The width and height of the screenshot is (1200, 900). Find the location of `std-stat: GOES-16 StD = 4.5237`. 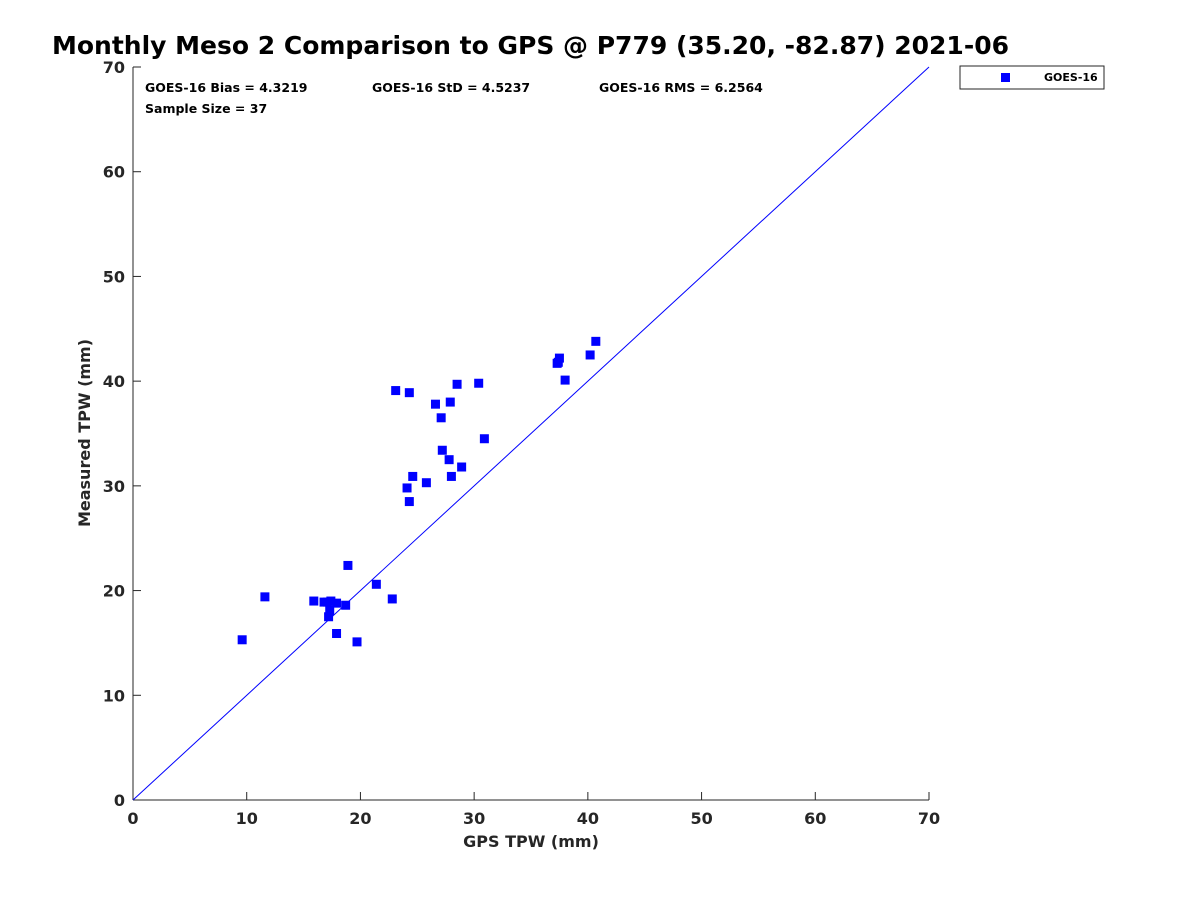

std-stat: GOES-16 StD = 4.5237 is located at coordinates (451, 87).